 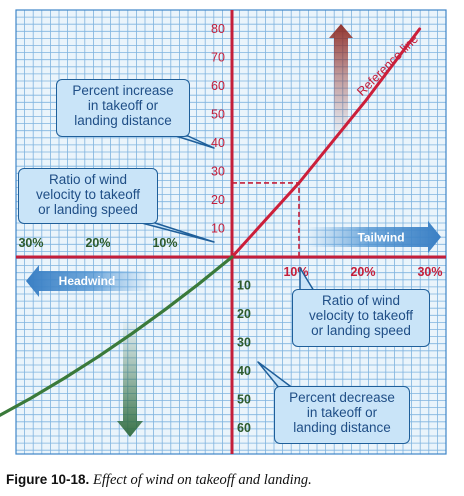 I want to click on headwind-arrow-shape, so click(x=88, y=281).